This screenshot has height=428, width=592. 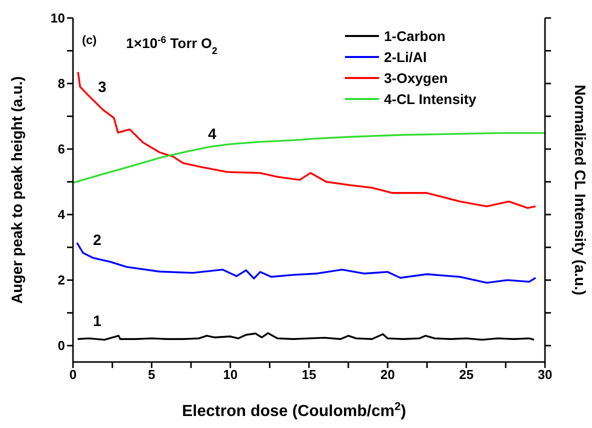 What do you see at coordinates (212, 134) in the screenshot?
I see `annotation: 4` at bounding box center [212, 134].